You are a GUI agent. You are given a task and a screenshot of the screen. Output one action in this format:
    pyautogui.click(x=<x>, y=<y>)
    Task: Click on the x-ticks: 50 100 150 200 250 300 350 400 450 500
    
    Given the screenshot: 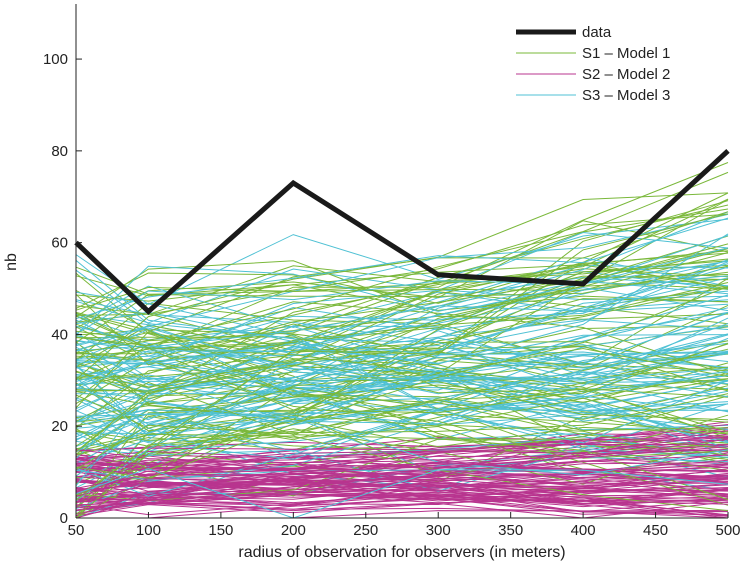 What is the action you would take?
    pyautogui.click(x=404, y=525)
    